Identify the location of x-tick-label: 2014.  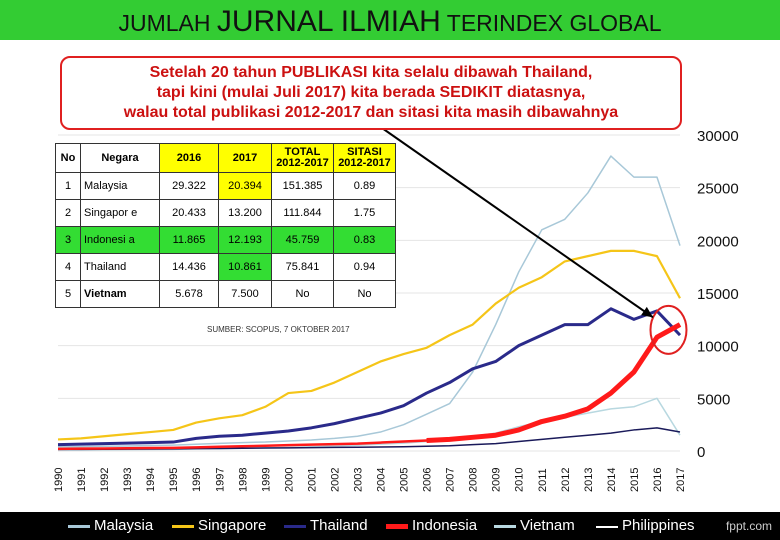
(612, 480).